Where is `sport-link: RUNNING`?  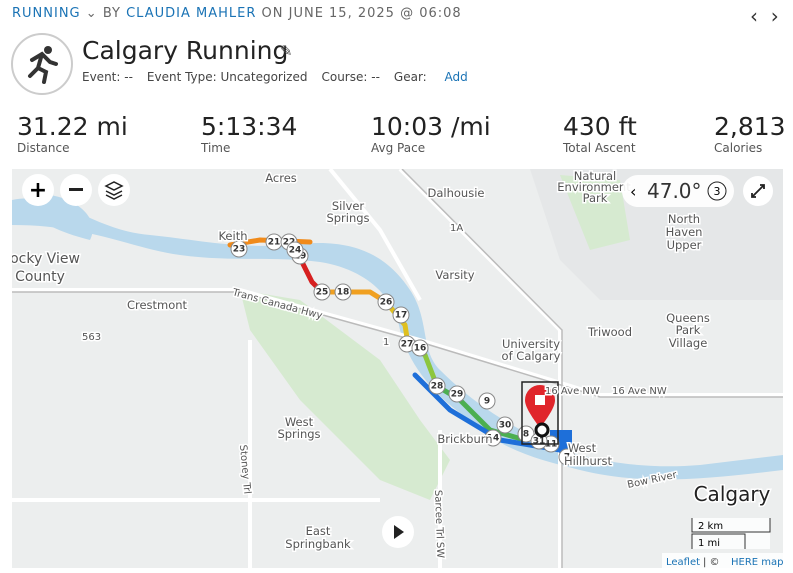 sport-link: RUNNING is located at coordinates (46, 13).